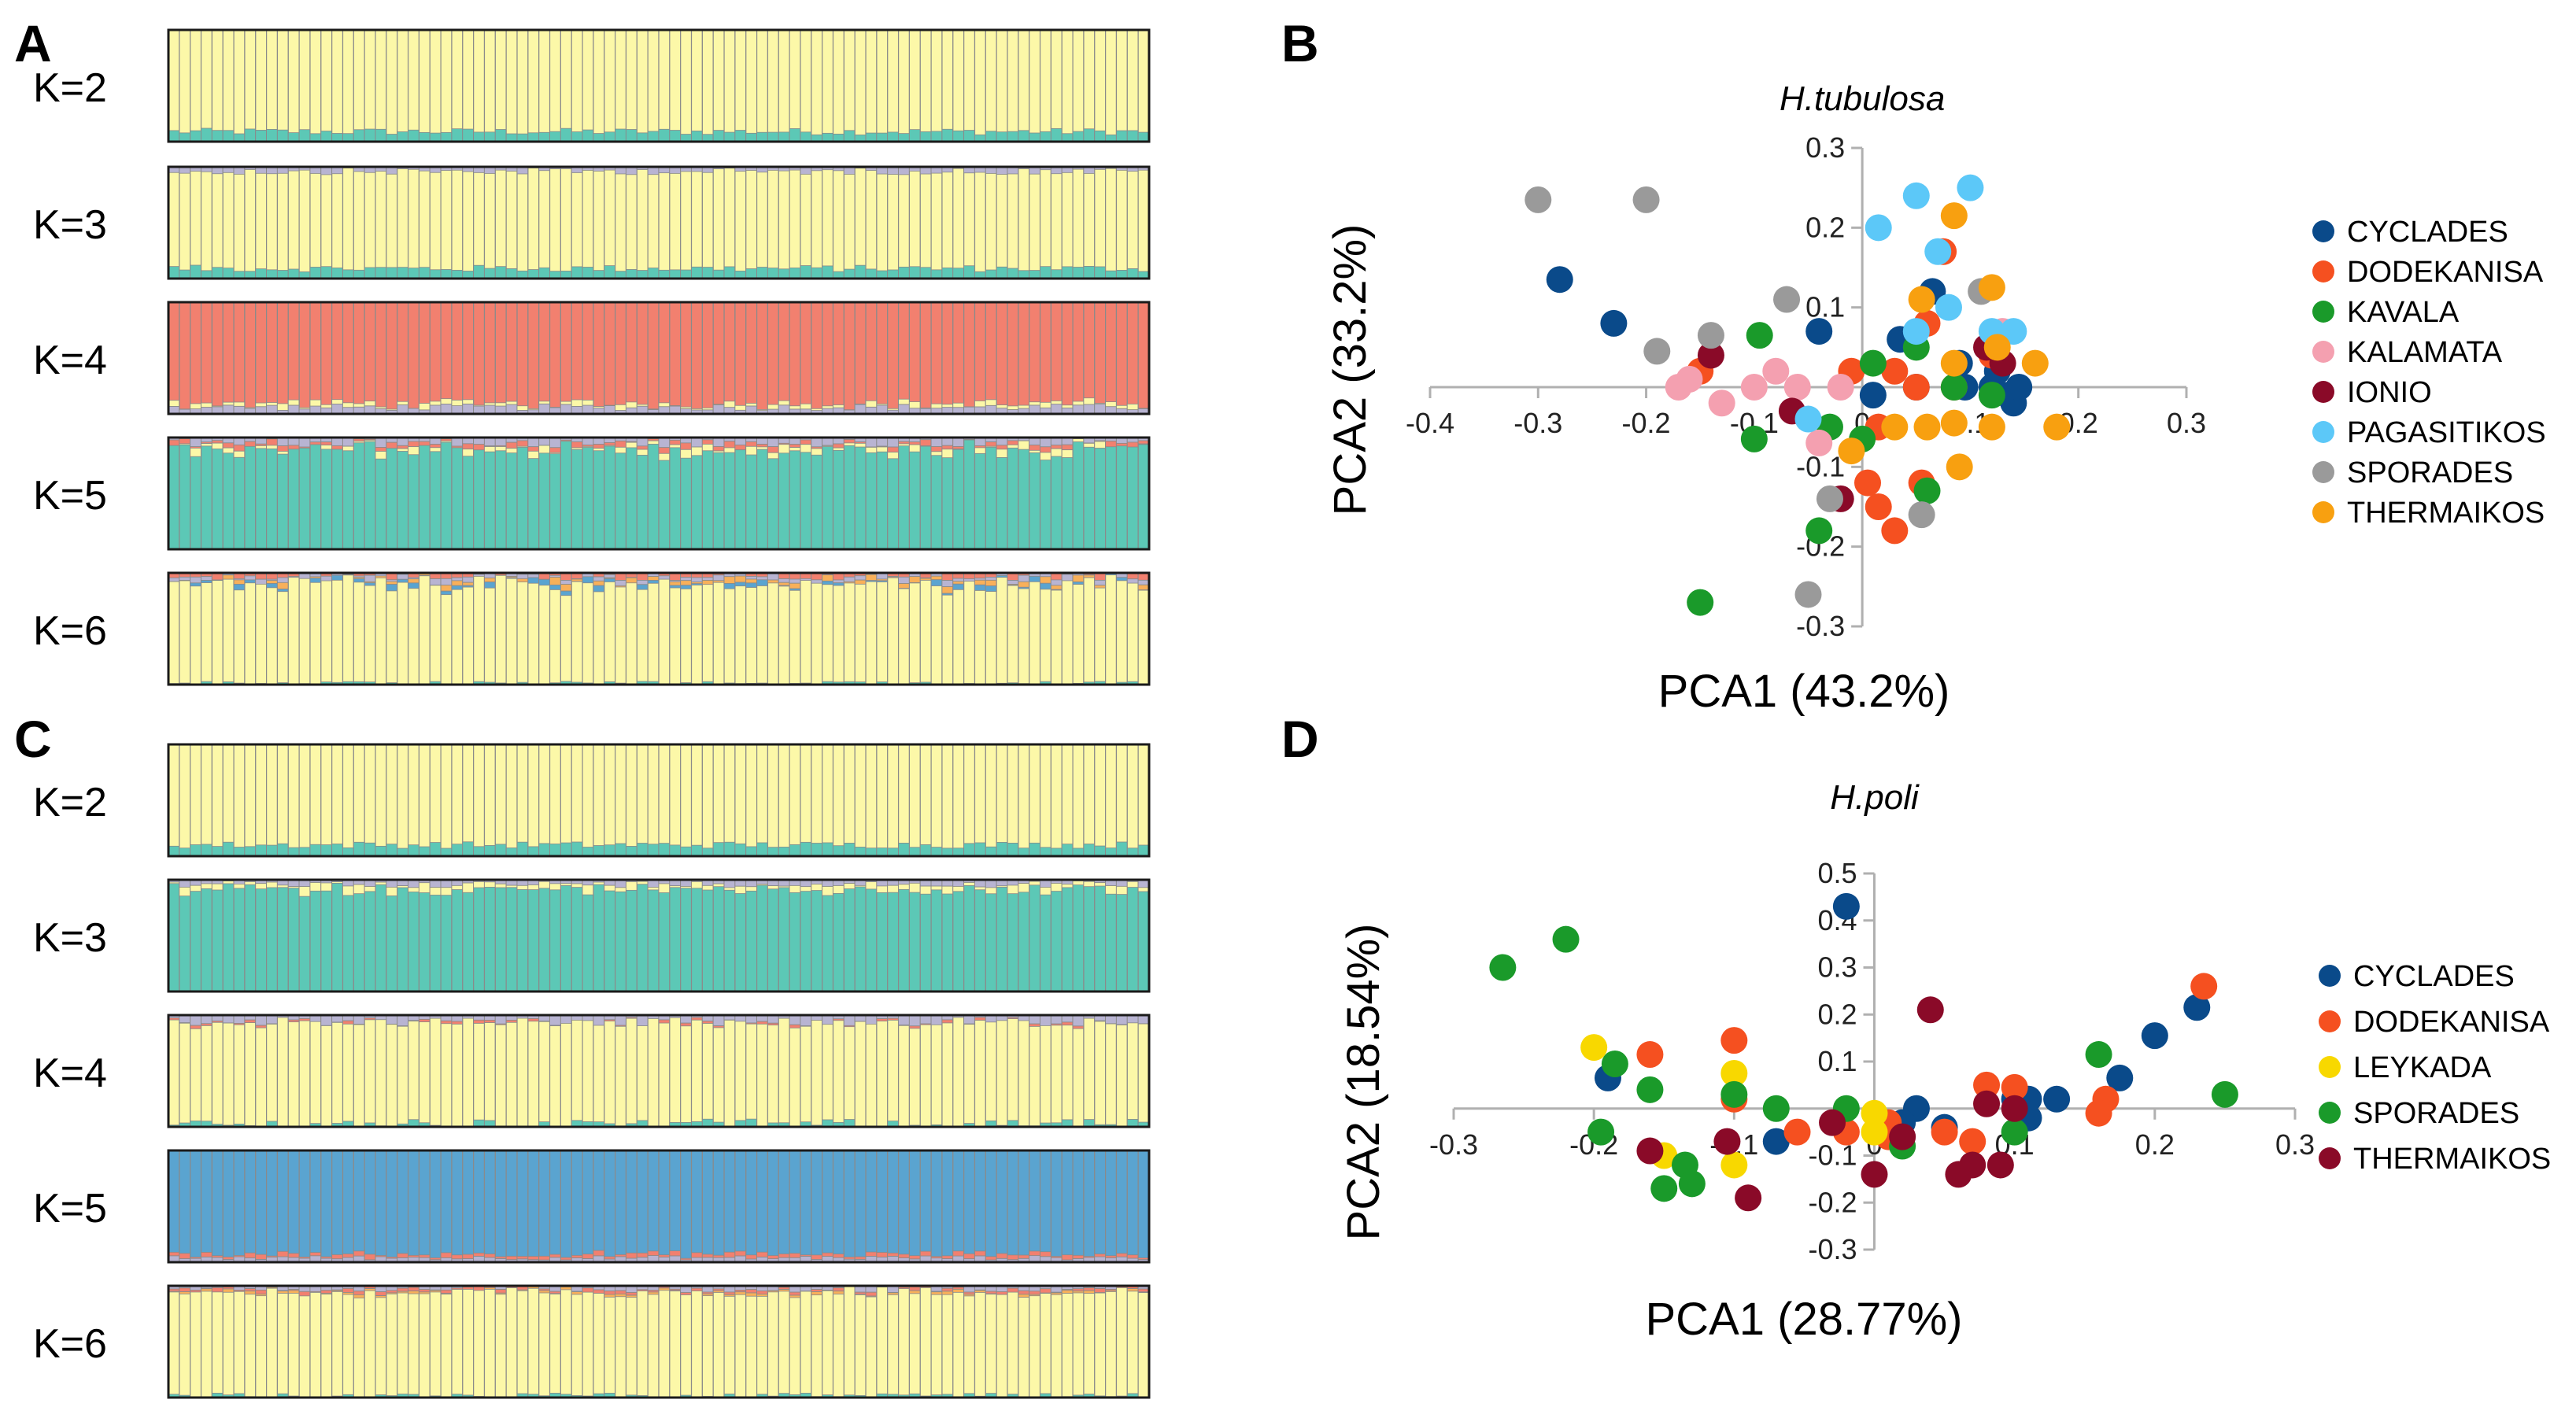  Describe the element at coordinates (33, 739) in the screenshot. I see `panel-letter-c: C` at that location.